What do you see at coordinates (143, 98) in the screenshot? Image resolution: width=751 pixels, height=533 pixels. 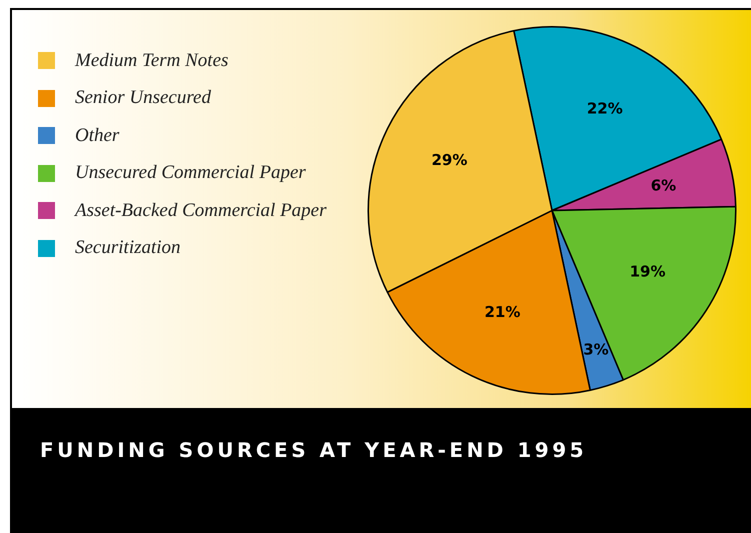 I see `legend-label: Senior Unsecured` at bounding box center [143, 98].